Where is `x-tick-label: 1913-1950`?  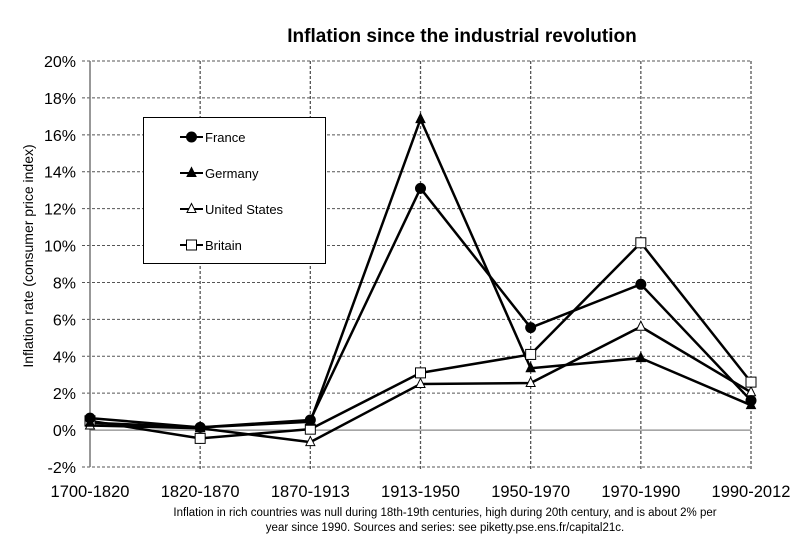 x-tick-label: 1913-1950 is located at coordinates (420, 492).